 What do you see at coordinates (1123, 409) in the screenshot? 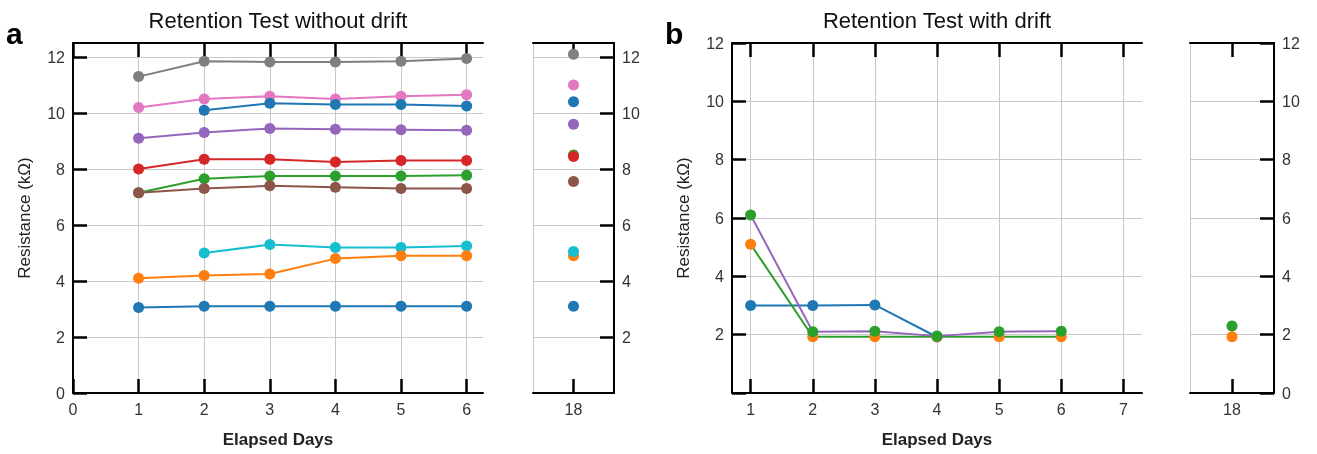
I see `x-tick-label: 7` at bounding box center [1123, 409].